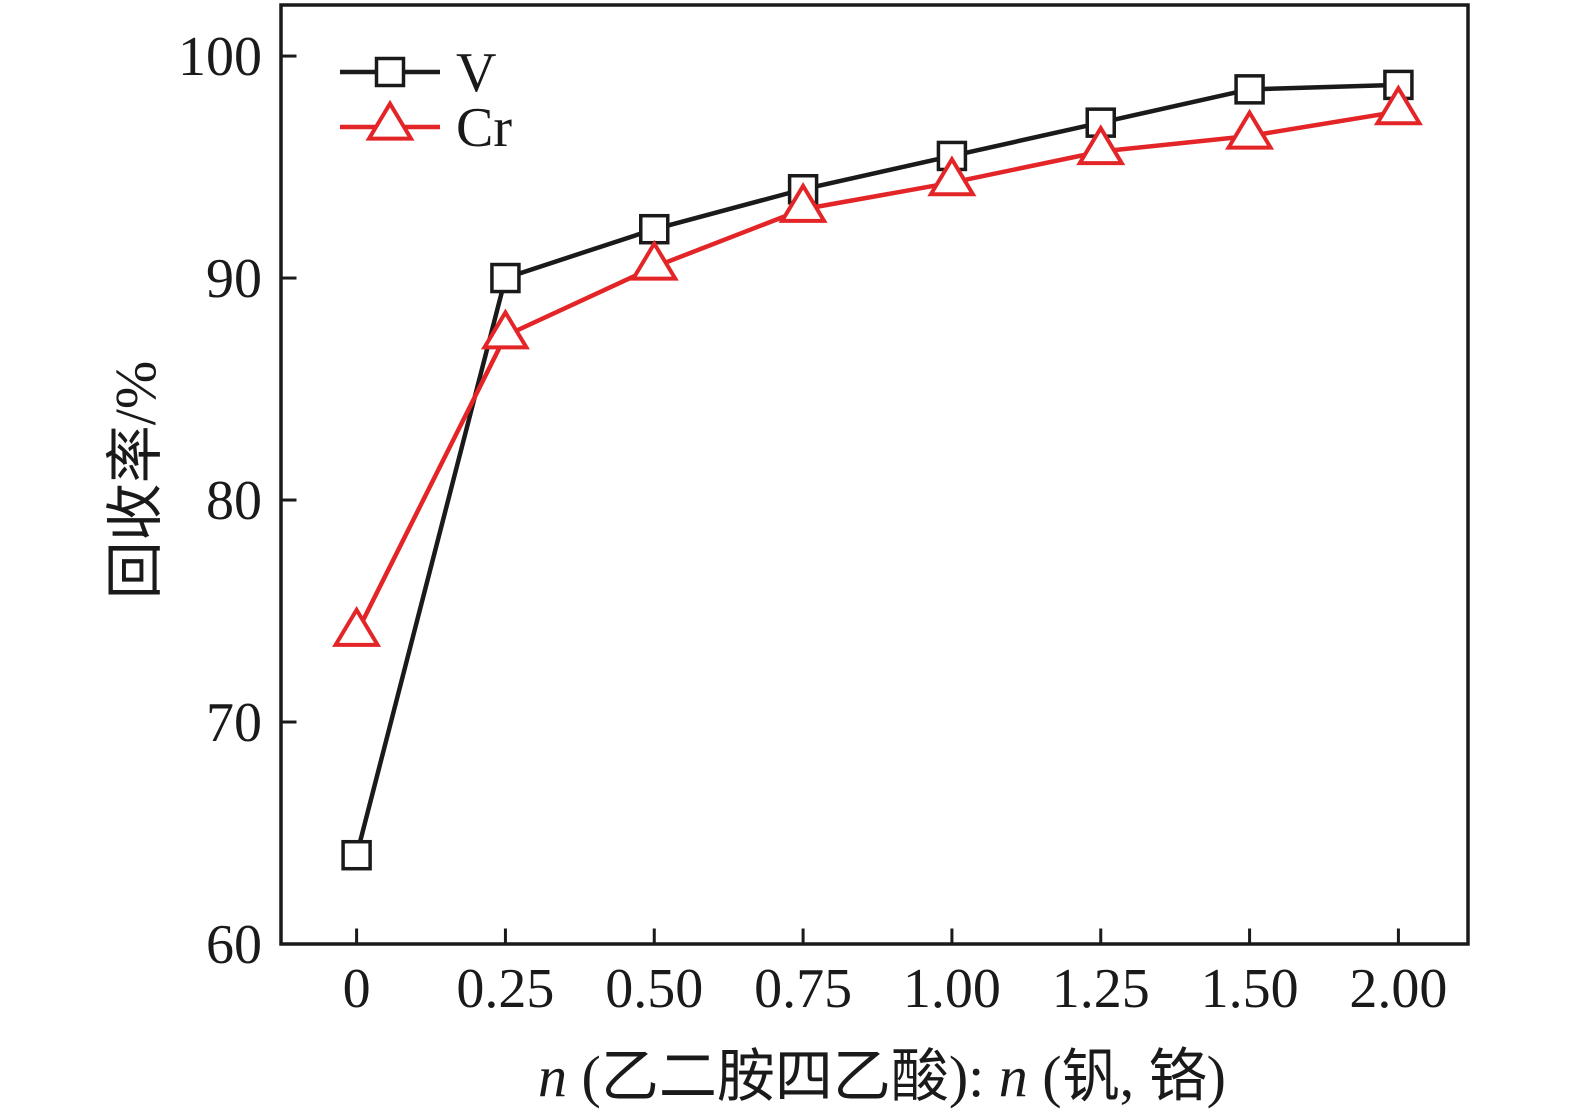 Image resolution: width=1575 pixels, height=1118 pixels. Describe the element at coordinates (1250, 129) in the screenshot. I see `marker-Cr-1.50` at that location.